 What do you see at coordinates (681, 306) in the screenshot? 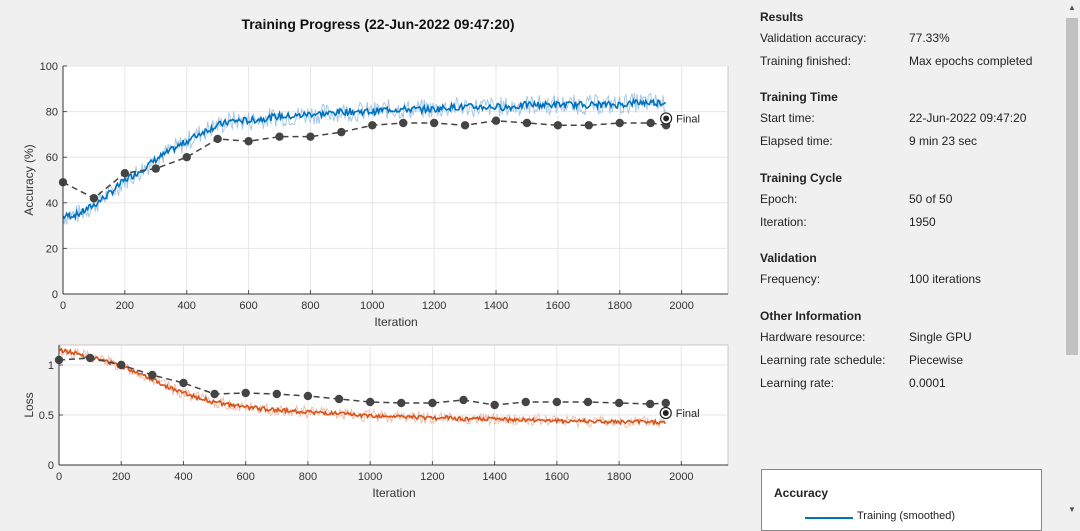
I see `acc-x-tick-label: 2000` at bounding box center [681, 306].